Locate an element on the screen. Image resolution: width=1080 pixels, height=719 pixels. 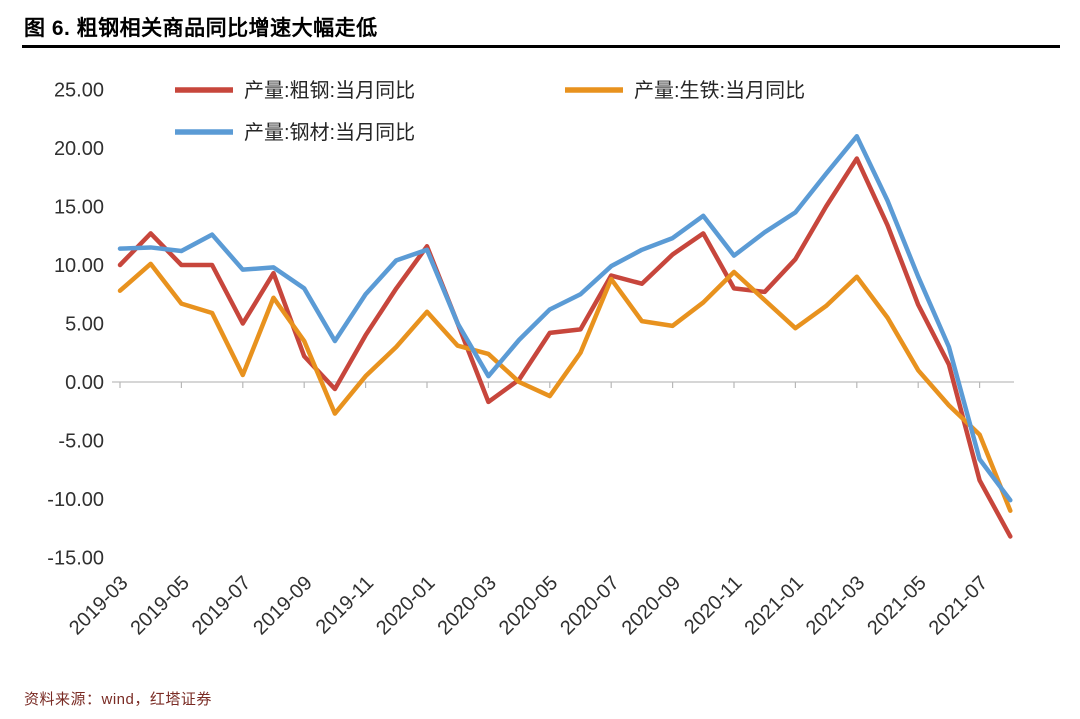
y-axis-label: 15.00 is located at coordinates (79, 208).